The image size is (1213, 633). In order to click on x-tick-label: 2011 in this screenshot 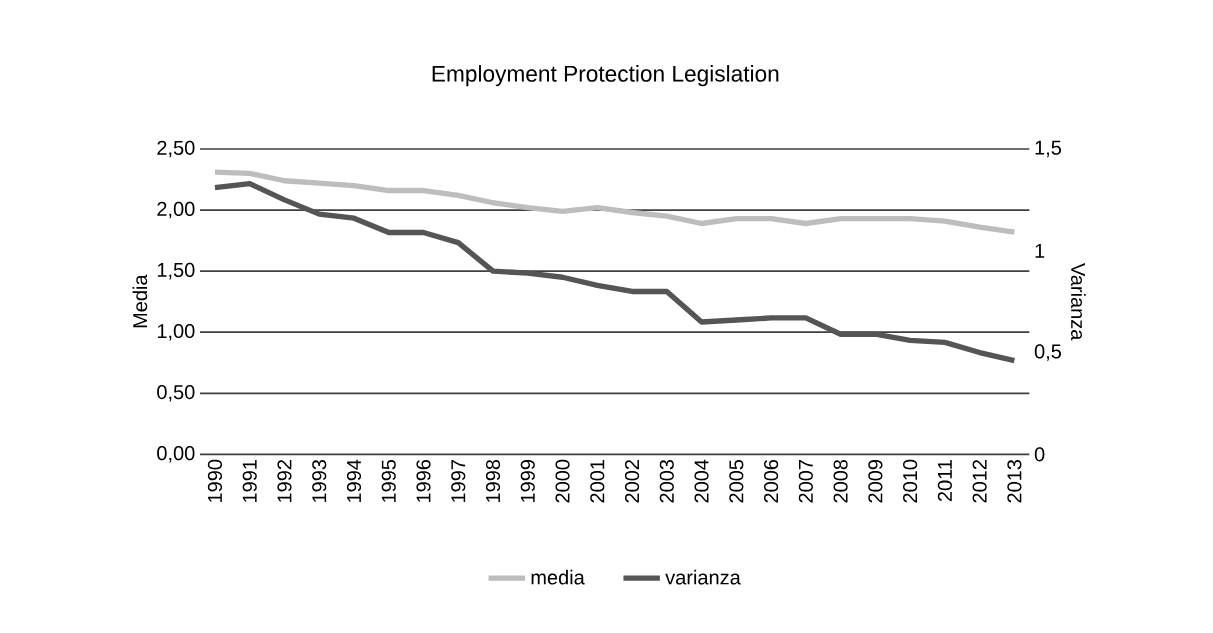, I will do `click(944, 481)`.